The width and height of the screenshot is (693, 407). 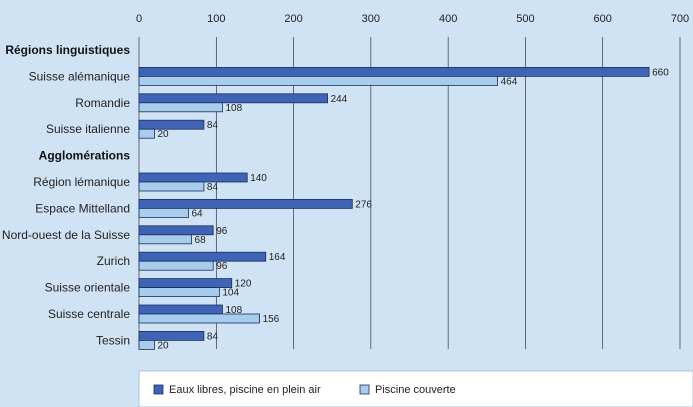 What do you see at coordinates (80, 76) in the screenshot?
I see `category-label: Suisse alémanique` at bounding box center [80, 76].